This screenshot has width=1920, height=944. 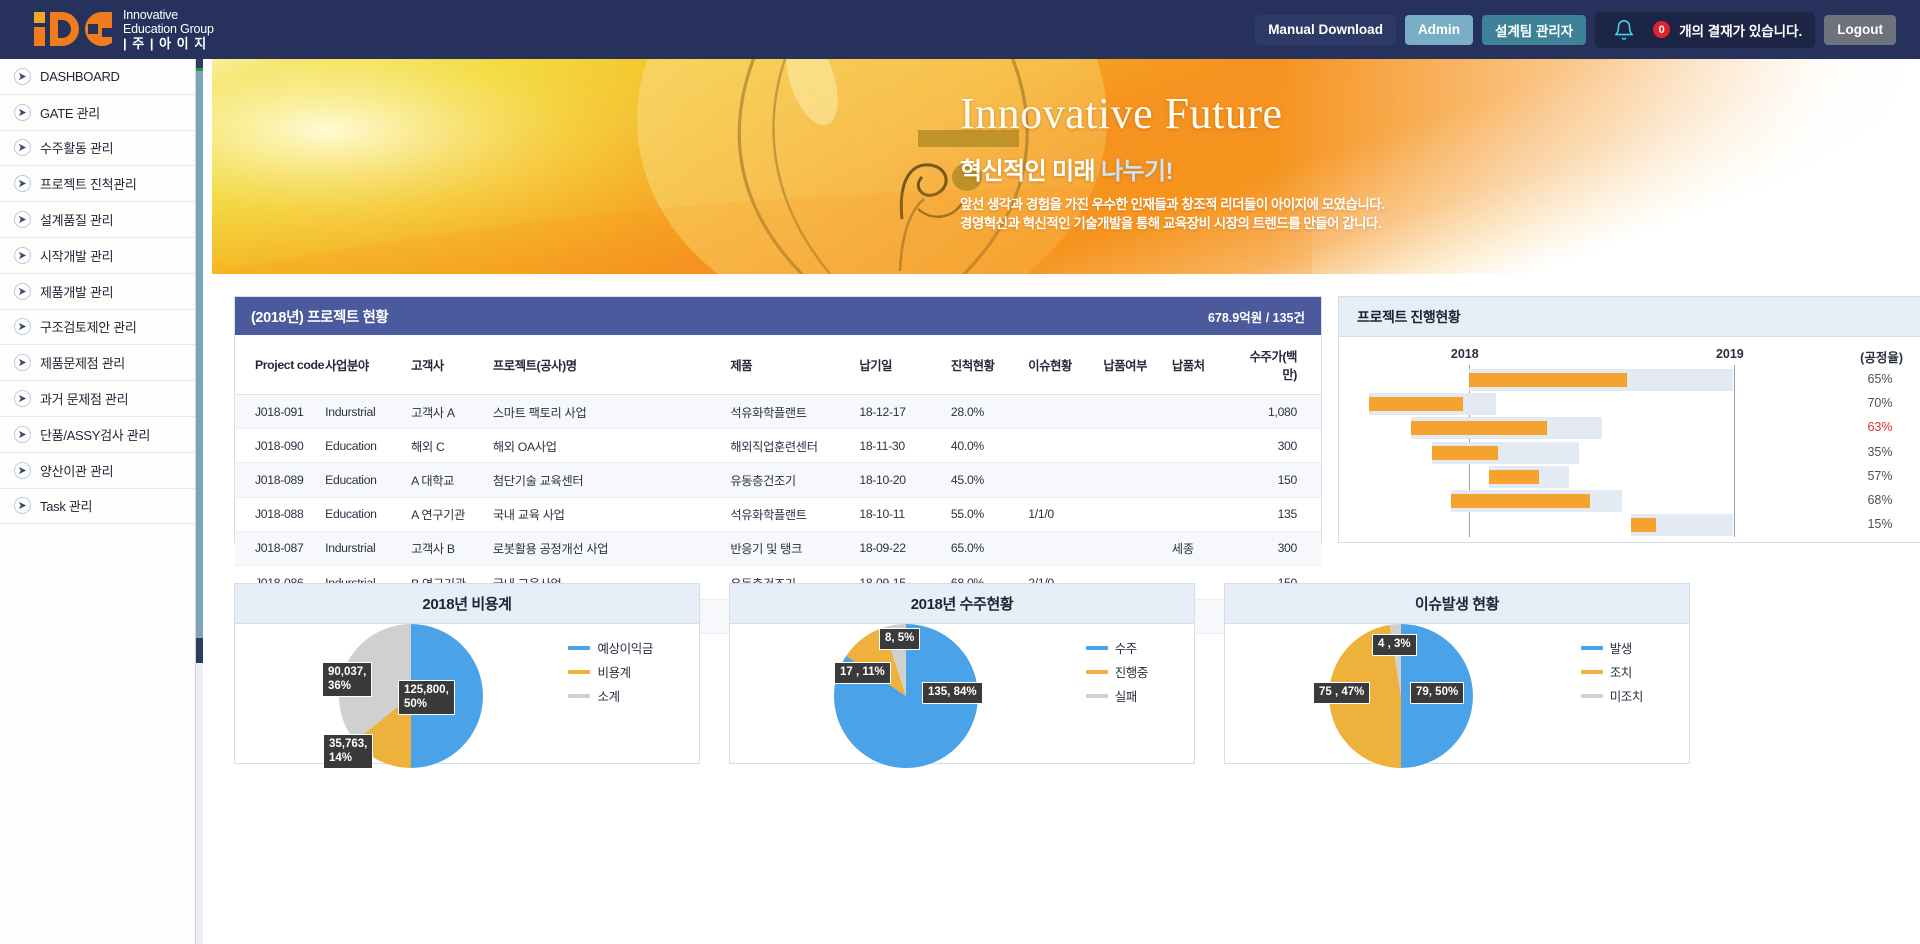 What do you see at coordinates (962, 604) in the screenshot?
I see `order-pie-title: 2018년 수주현황` at bounding box center [962, 604].